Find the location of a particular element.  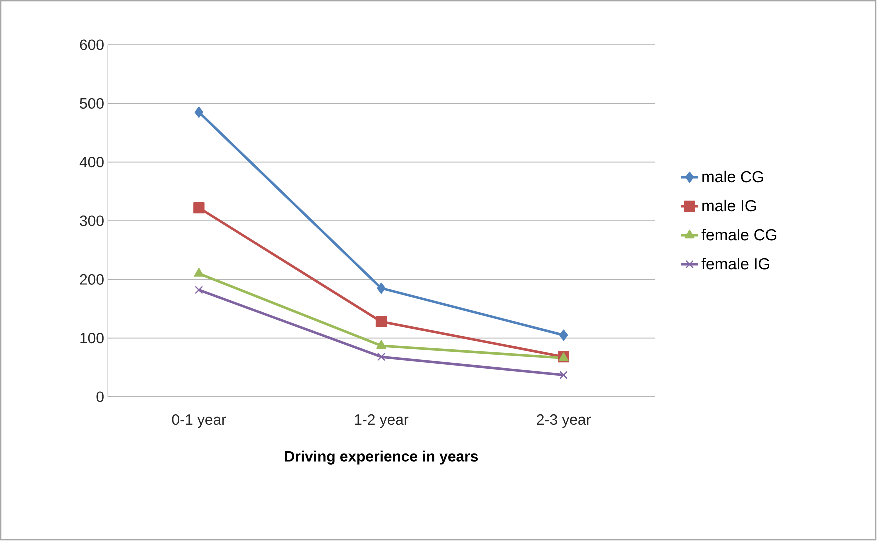

legend-label: male CG is located at coordinates (733, 176).